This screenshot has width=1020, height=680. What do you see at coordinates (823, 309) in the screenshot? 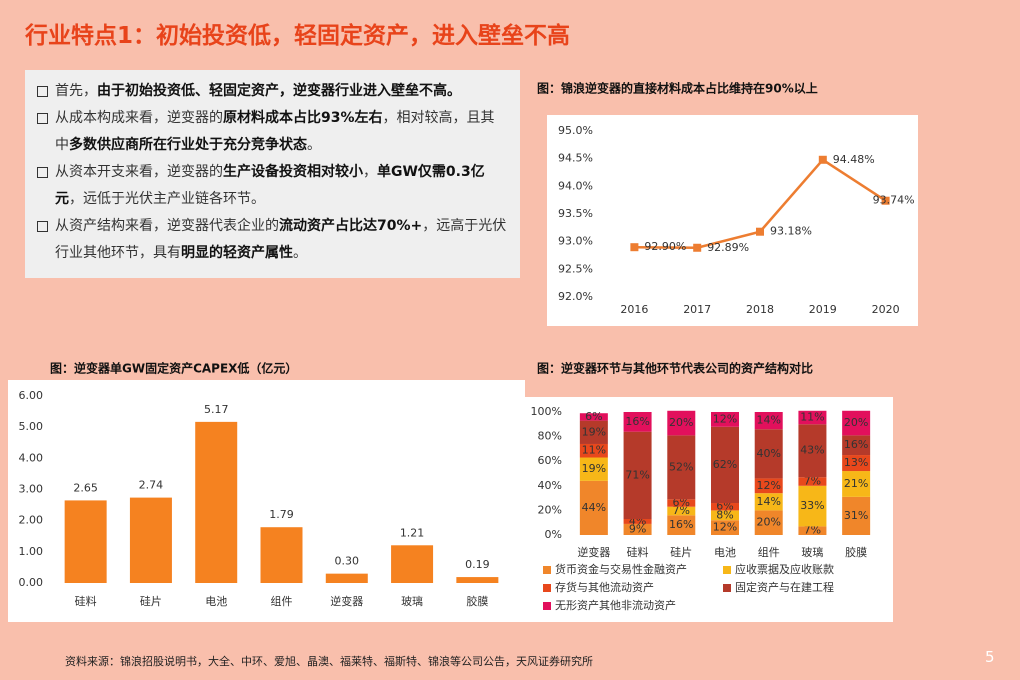
I see `x-tick-label: 2019` at bounding box center [823, 309].